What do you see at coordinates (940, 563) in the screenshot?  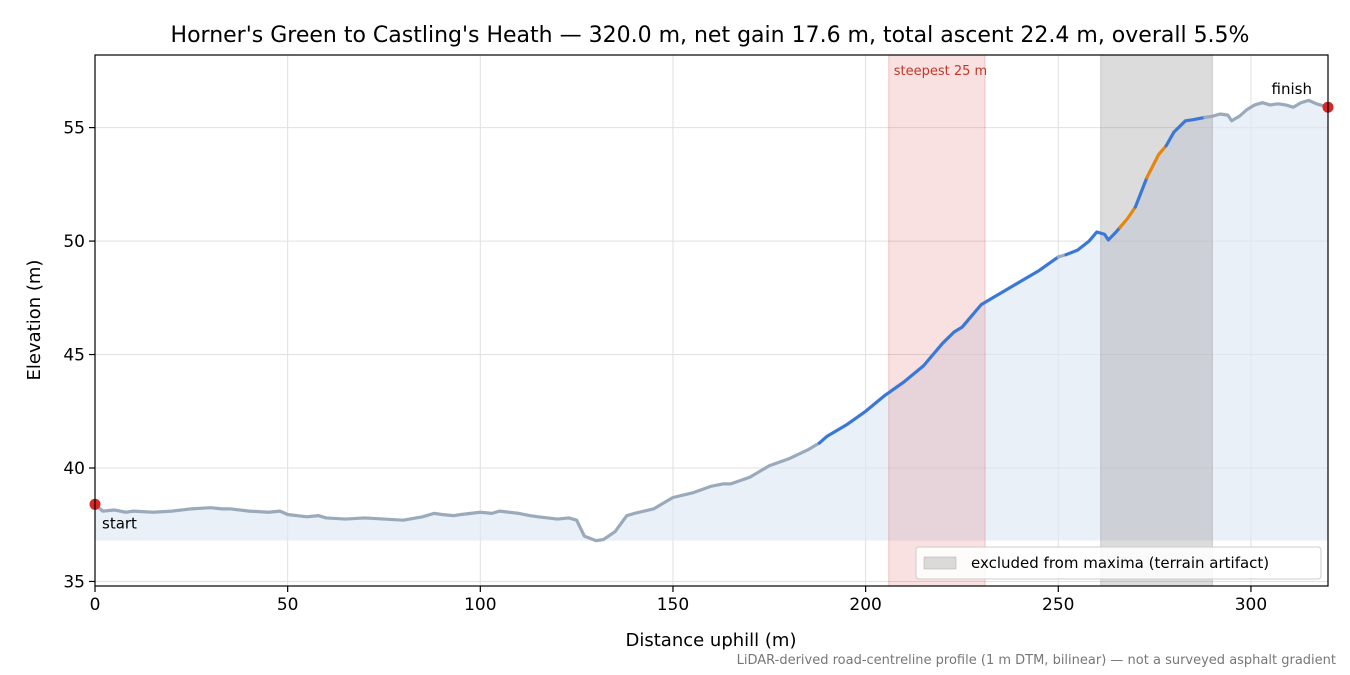 I see `legend-swatch` at bounding box center [940, 563].